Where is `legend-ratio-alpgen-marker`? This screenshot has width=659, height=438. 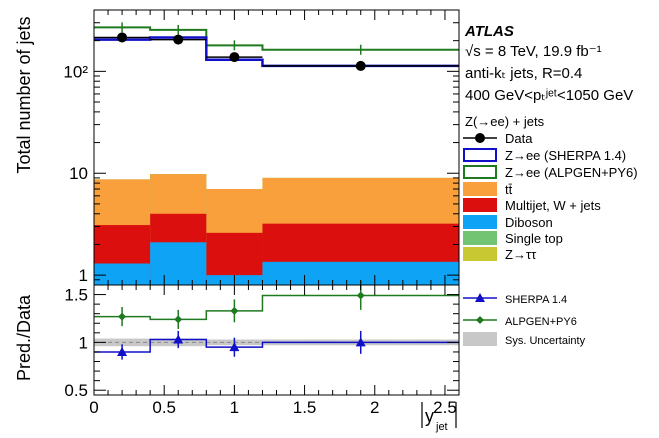
legend-ratio-alpgen-marker is located at coordinates (480, 320).